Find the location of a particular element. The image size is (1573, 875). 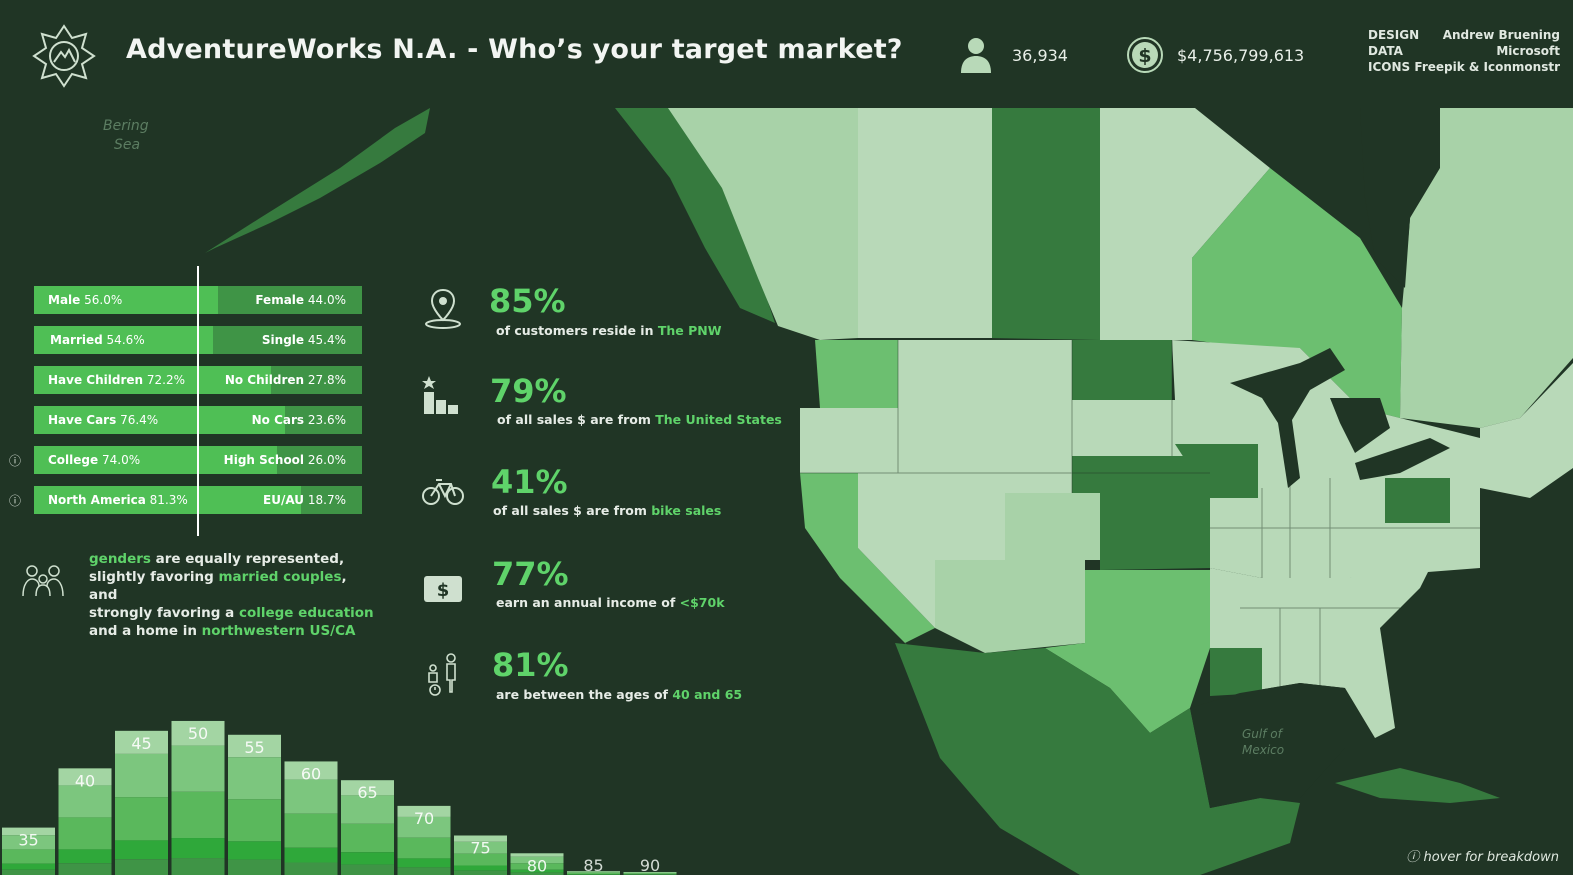

total-sales: $4,756,799,613 is located at coordinates (1241, 55).